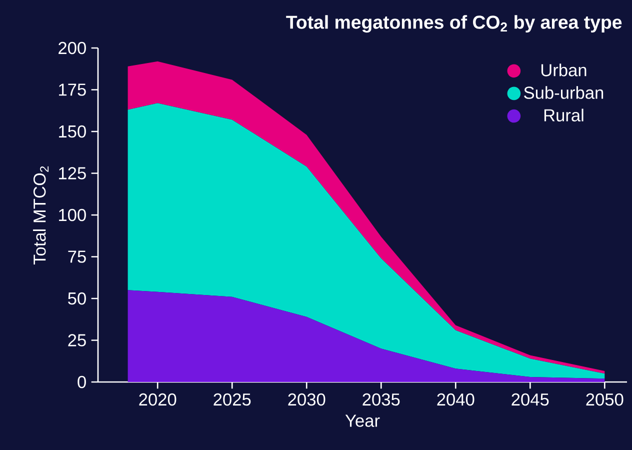 The height and width of the screenshot is (450, 632). Describe the element at coordinates (563, 70) in the screenshot. I see `legend-label: Urban` at that location.